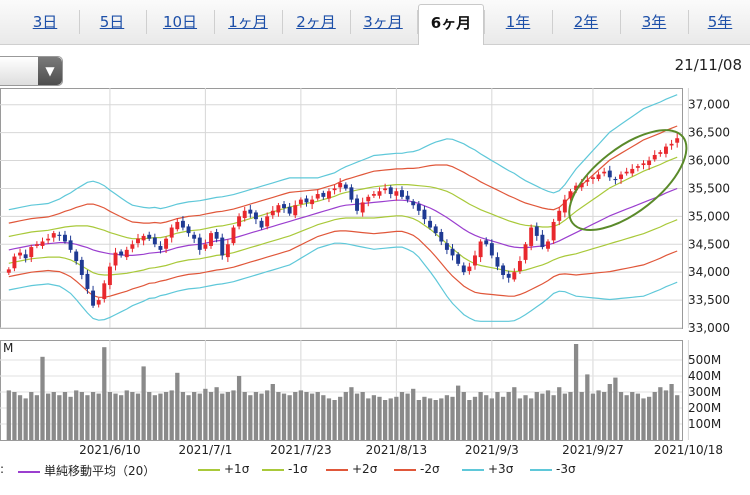 The image size is (750, 495). Describe the element at coordinates (709, 188) in the screenshot. I see `y-tick-label: 35,500` at that location.